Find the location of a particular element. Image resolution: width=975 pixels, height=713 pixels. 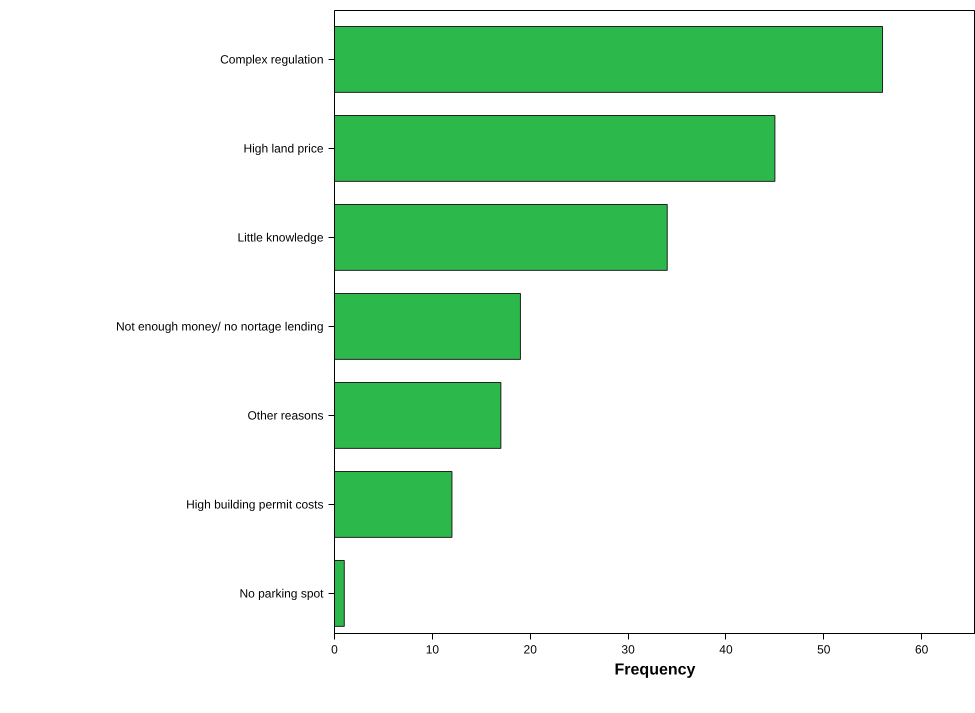

x-tick-label: 40 is located at coordinates (726, 649).